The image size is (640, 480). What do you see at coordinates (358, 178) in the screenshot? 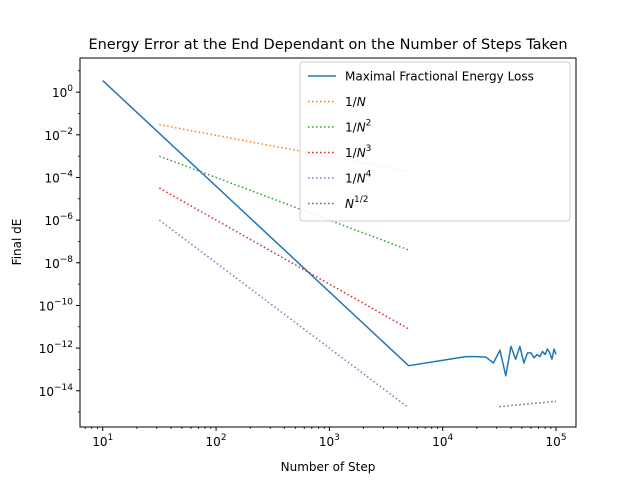
I see `legend-label: 1/N4` at bounding box center [358, 178].